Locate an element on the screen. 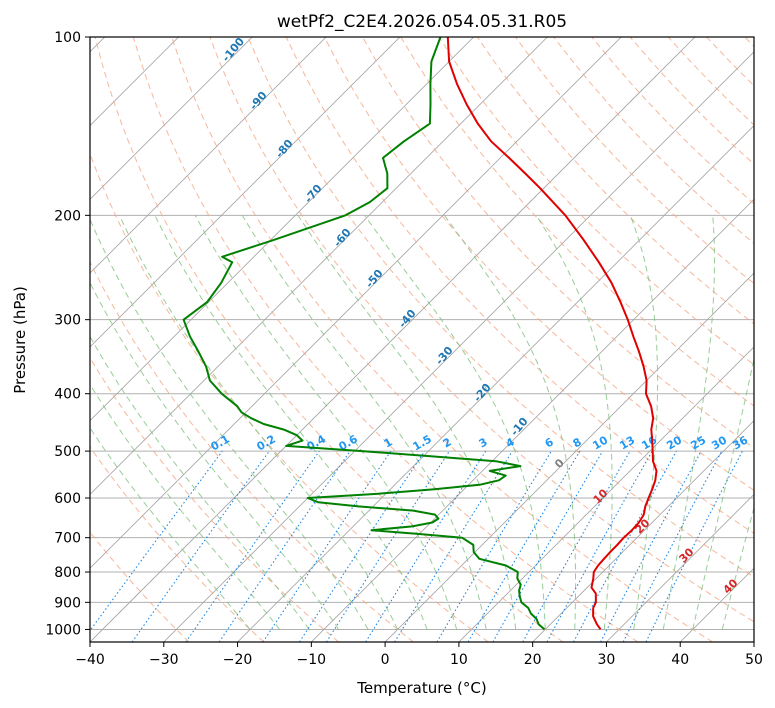 This screenshot has height=708, width=775. x-tick-label: 40 is located at coordinates (680, 660).